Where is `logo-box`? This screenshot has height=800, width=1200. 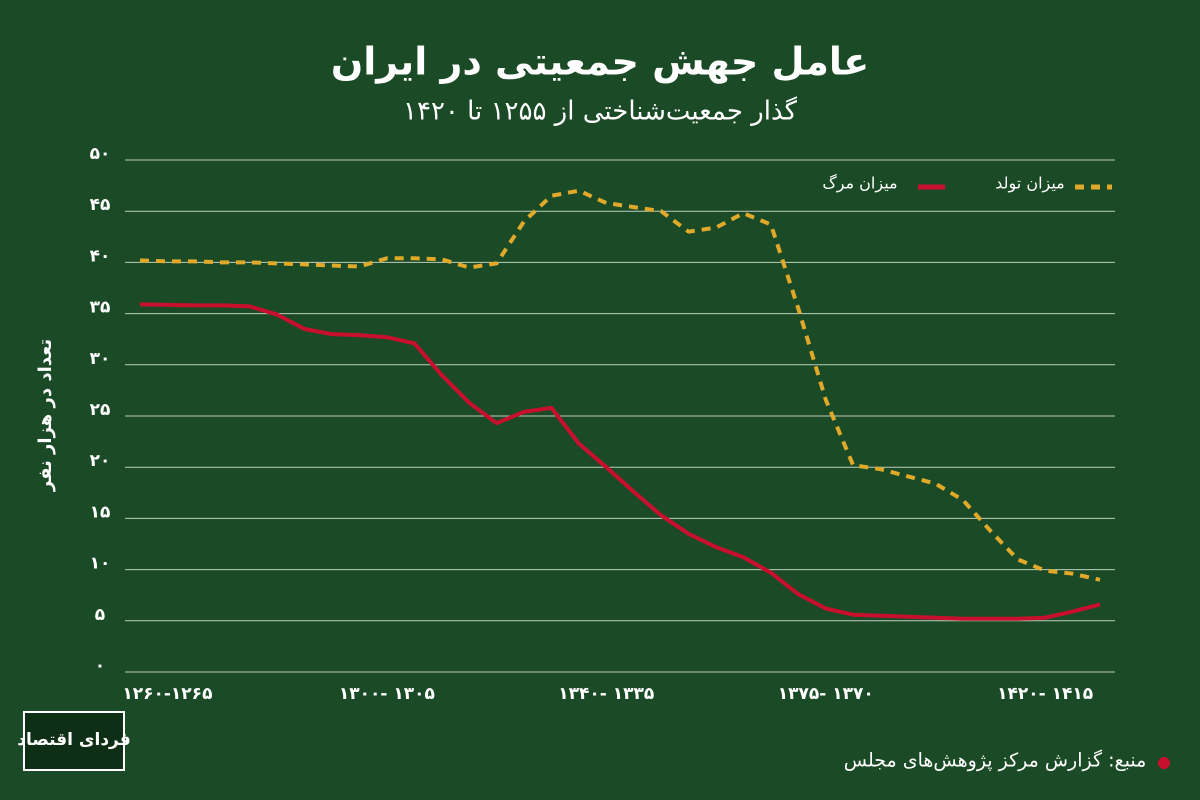
logo-box is located at coordinates (74, 741).